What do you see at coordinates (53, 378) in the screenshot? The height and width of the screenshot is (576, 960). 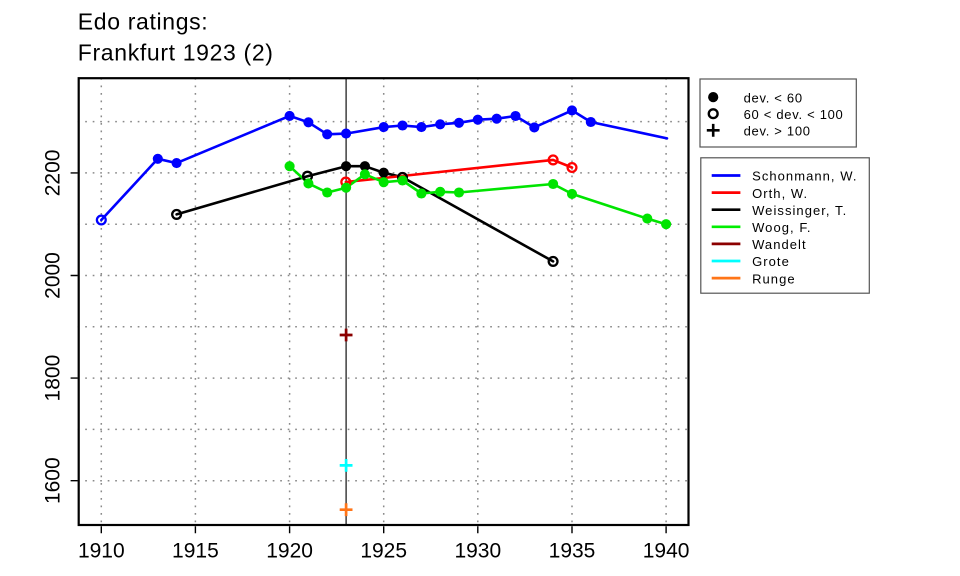 I see `svg-text: 1800` at bounding box center [53, 378].